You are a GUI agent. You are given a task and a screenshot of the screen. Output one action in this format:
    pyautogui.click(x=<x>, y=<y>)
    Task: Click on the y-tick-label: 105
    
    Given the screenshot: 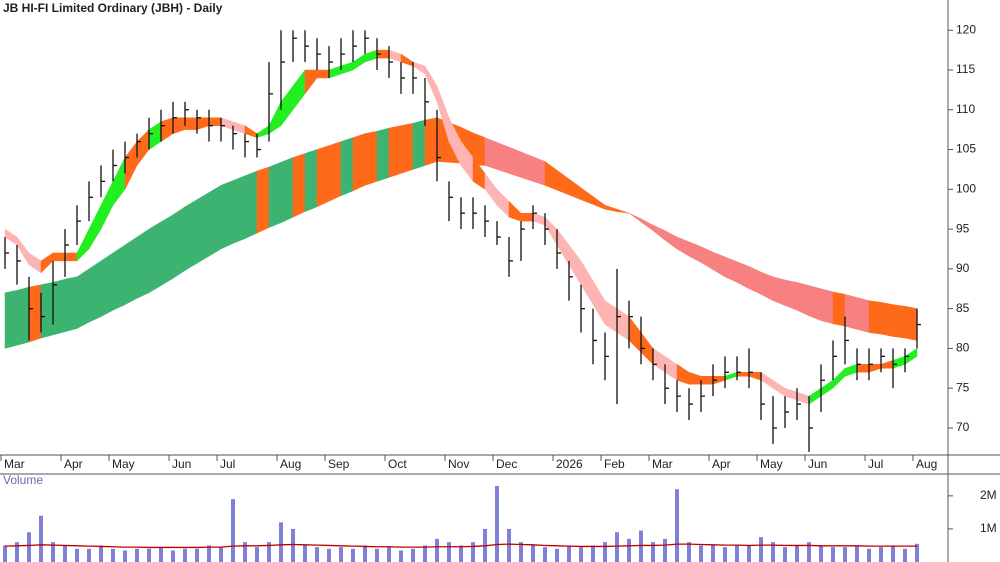 What is the action you would take?
    pyautogui.click(x=966, y=149)
    